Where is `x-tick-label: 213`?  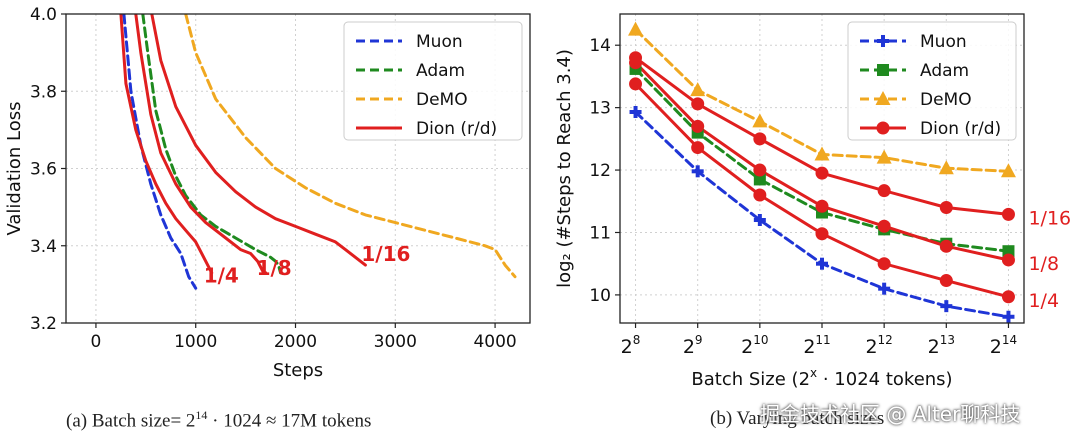
x-tick-label: 213 is located at coordinates (941, 345).